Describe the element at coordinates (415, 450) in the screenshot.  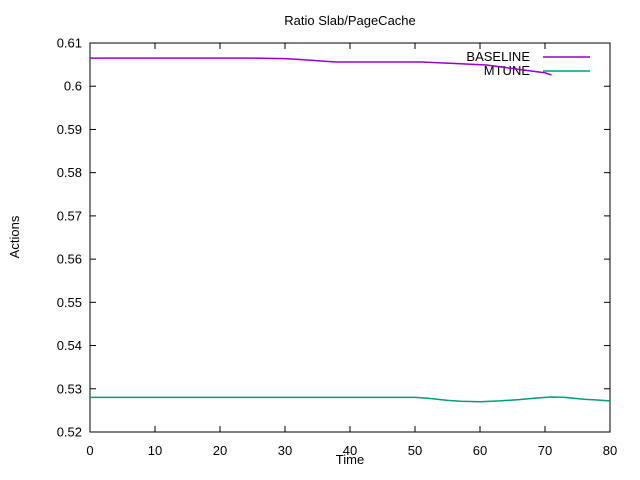
I see `x-tick-label: 50` at that location.